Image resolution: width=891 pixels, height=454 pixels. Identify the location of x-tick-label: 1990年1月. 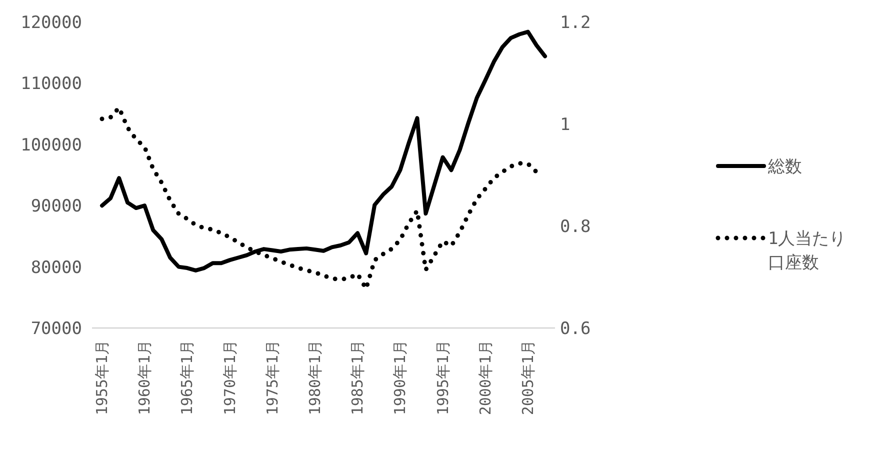
(400, 378).